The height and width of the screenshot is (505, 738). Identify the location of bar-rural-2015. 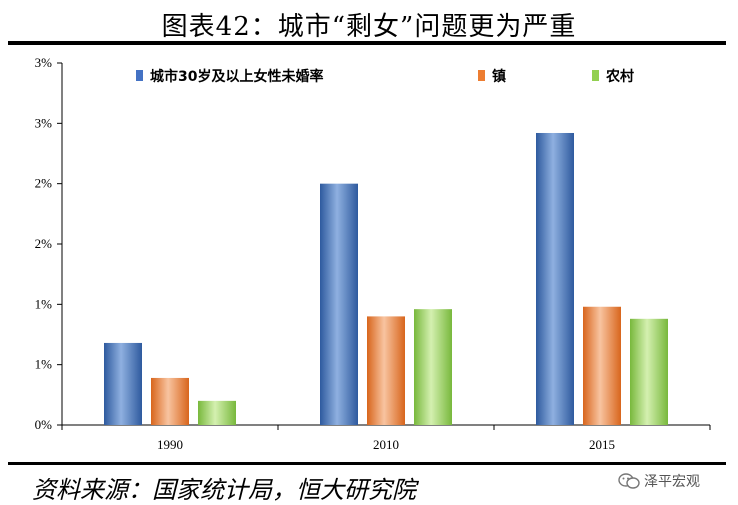
(649, 371).